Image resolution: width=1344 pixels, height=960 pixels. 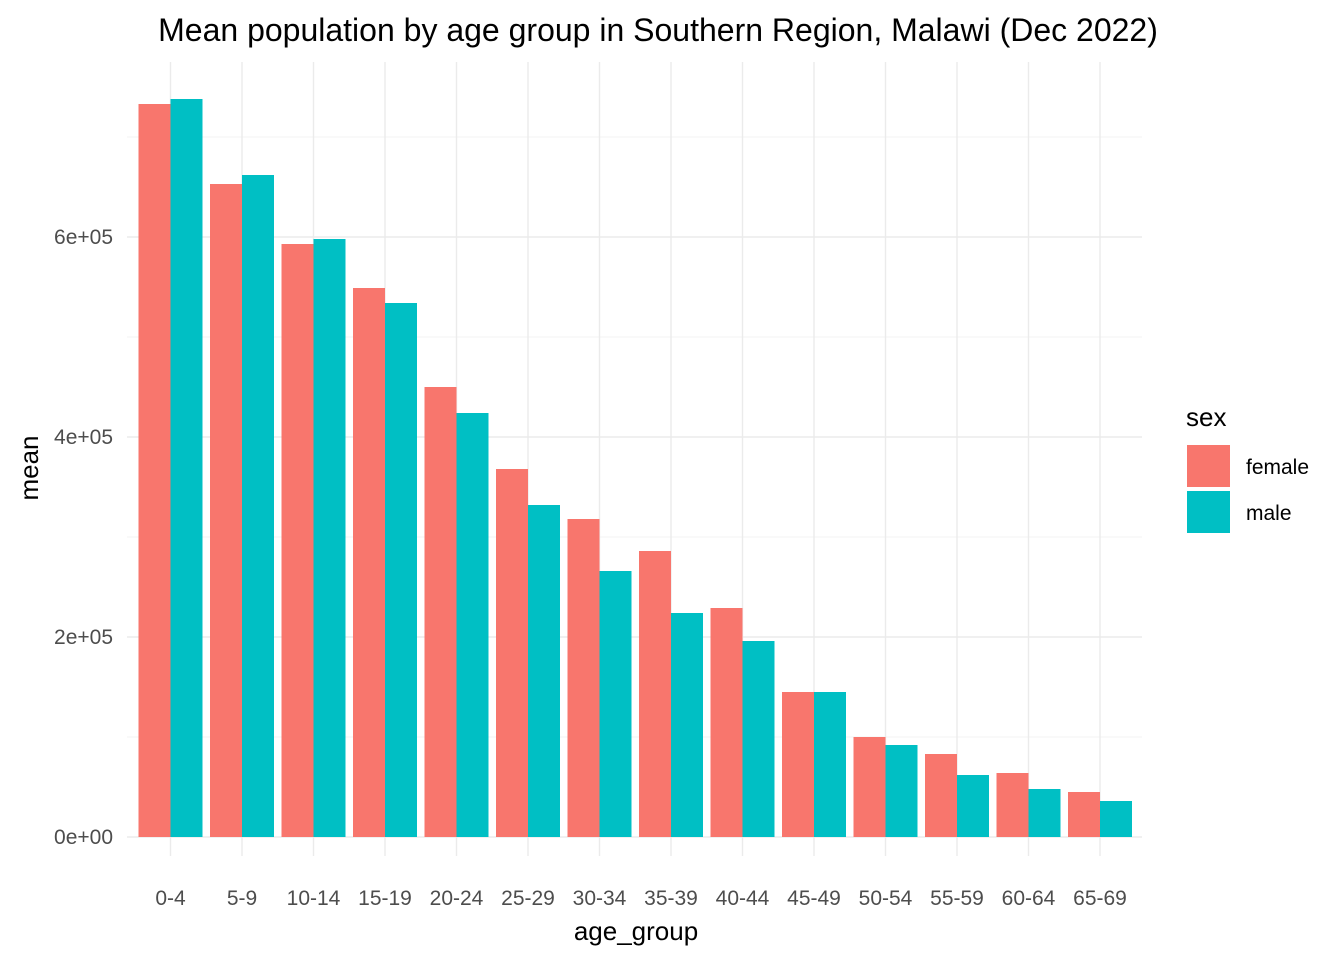 What do you see at coordinates (457, 898) in the screenshot?
I see `x-tick-label: 20-24` at bounding box center [457, 898].